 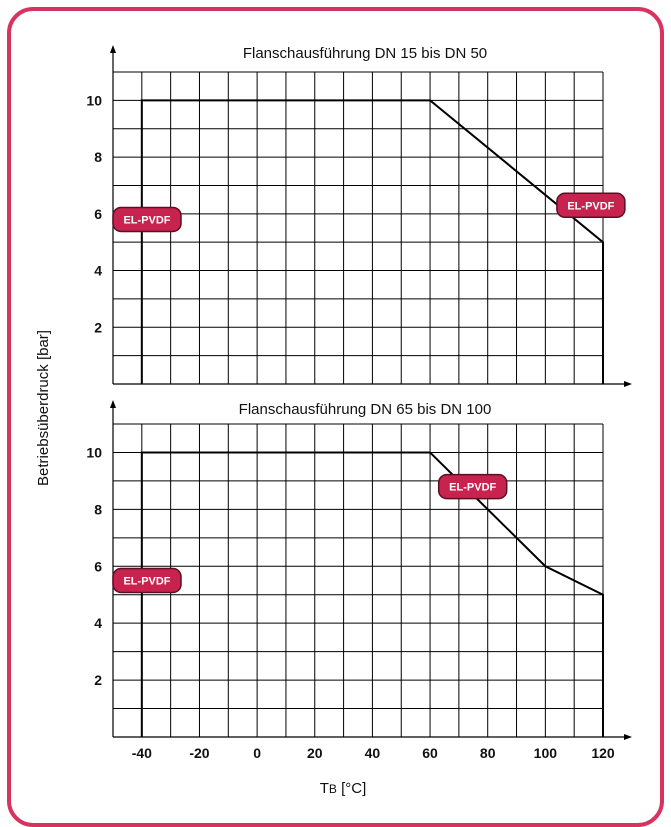 What do you see at coordinates (488, 753) in the screenshot?
I see `x-tick-label: 80` at bounding box center [488, 753].